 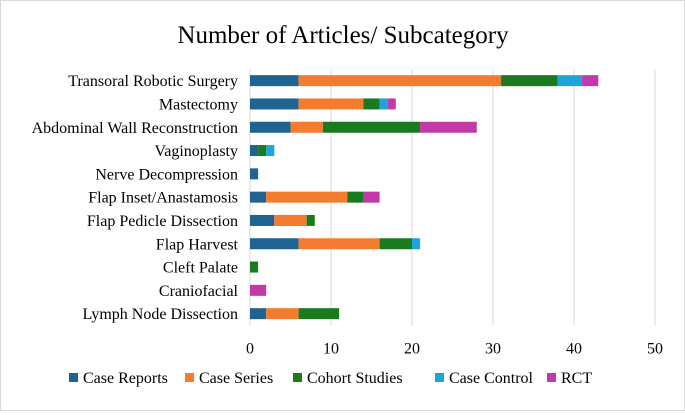 I want to click on category-label: Vaginoplasty, so click(x=196, y=151).